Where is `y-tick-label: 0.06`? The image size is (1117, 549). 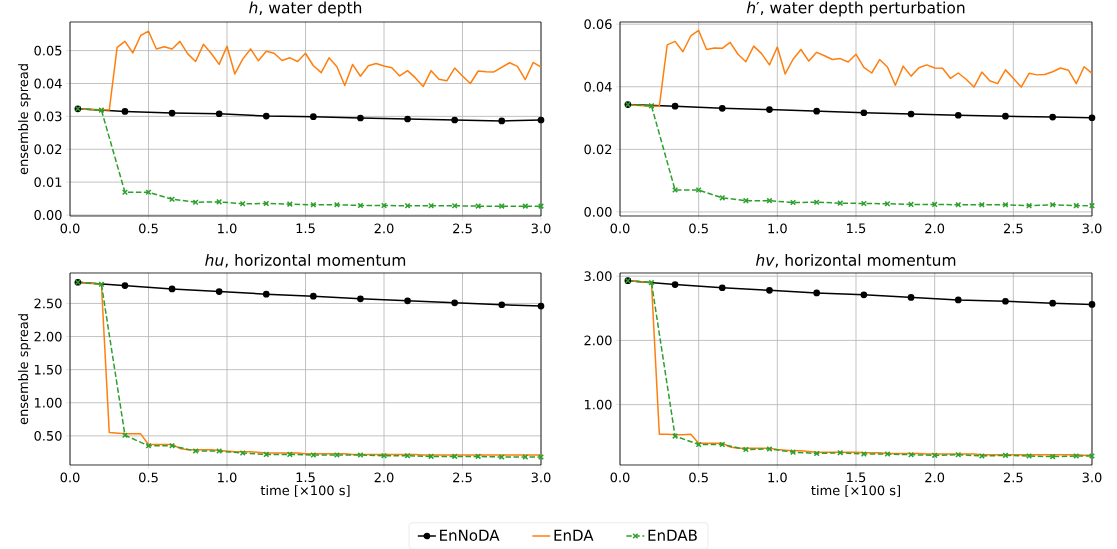 y-tick-label: 0.06 is located at coordinates (598, 24).